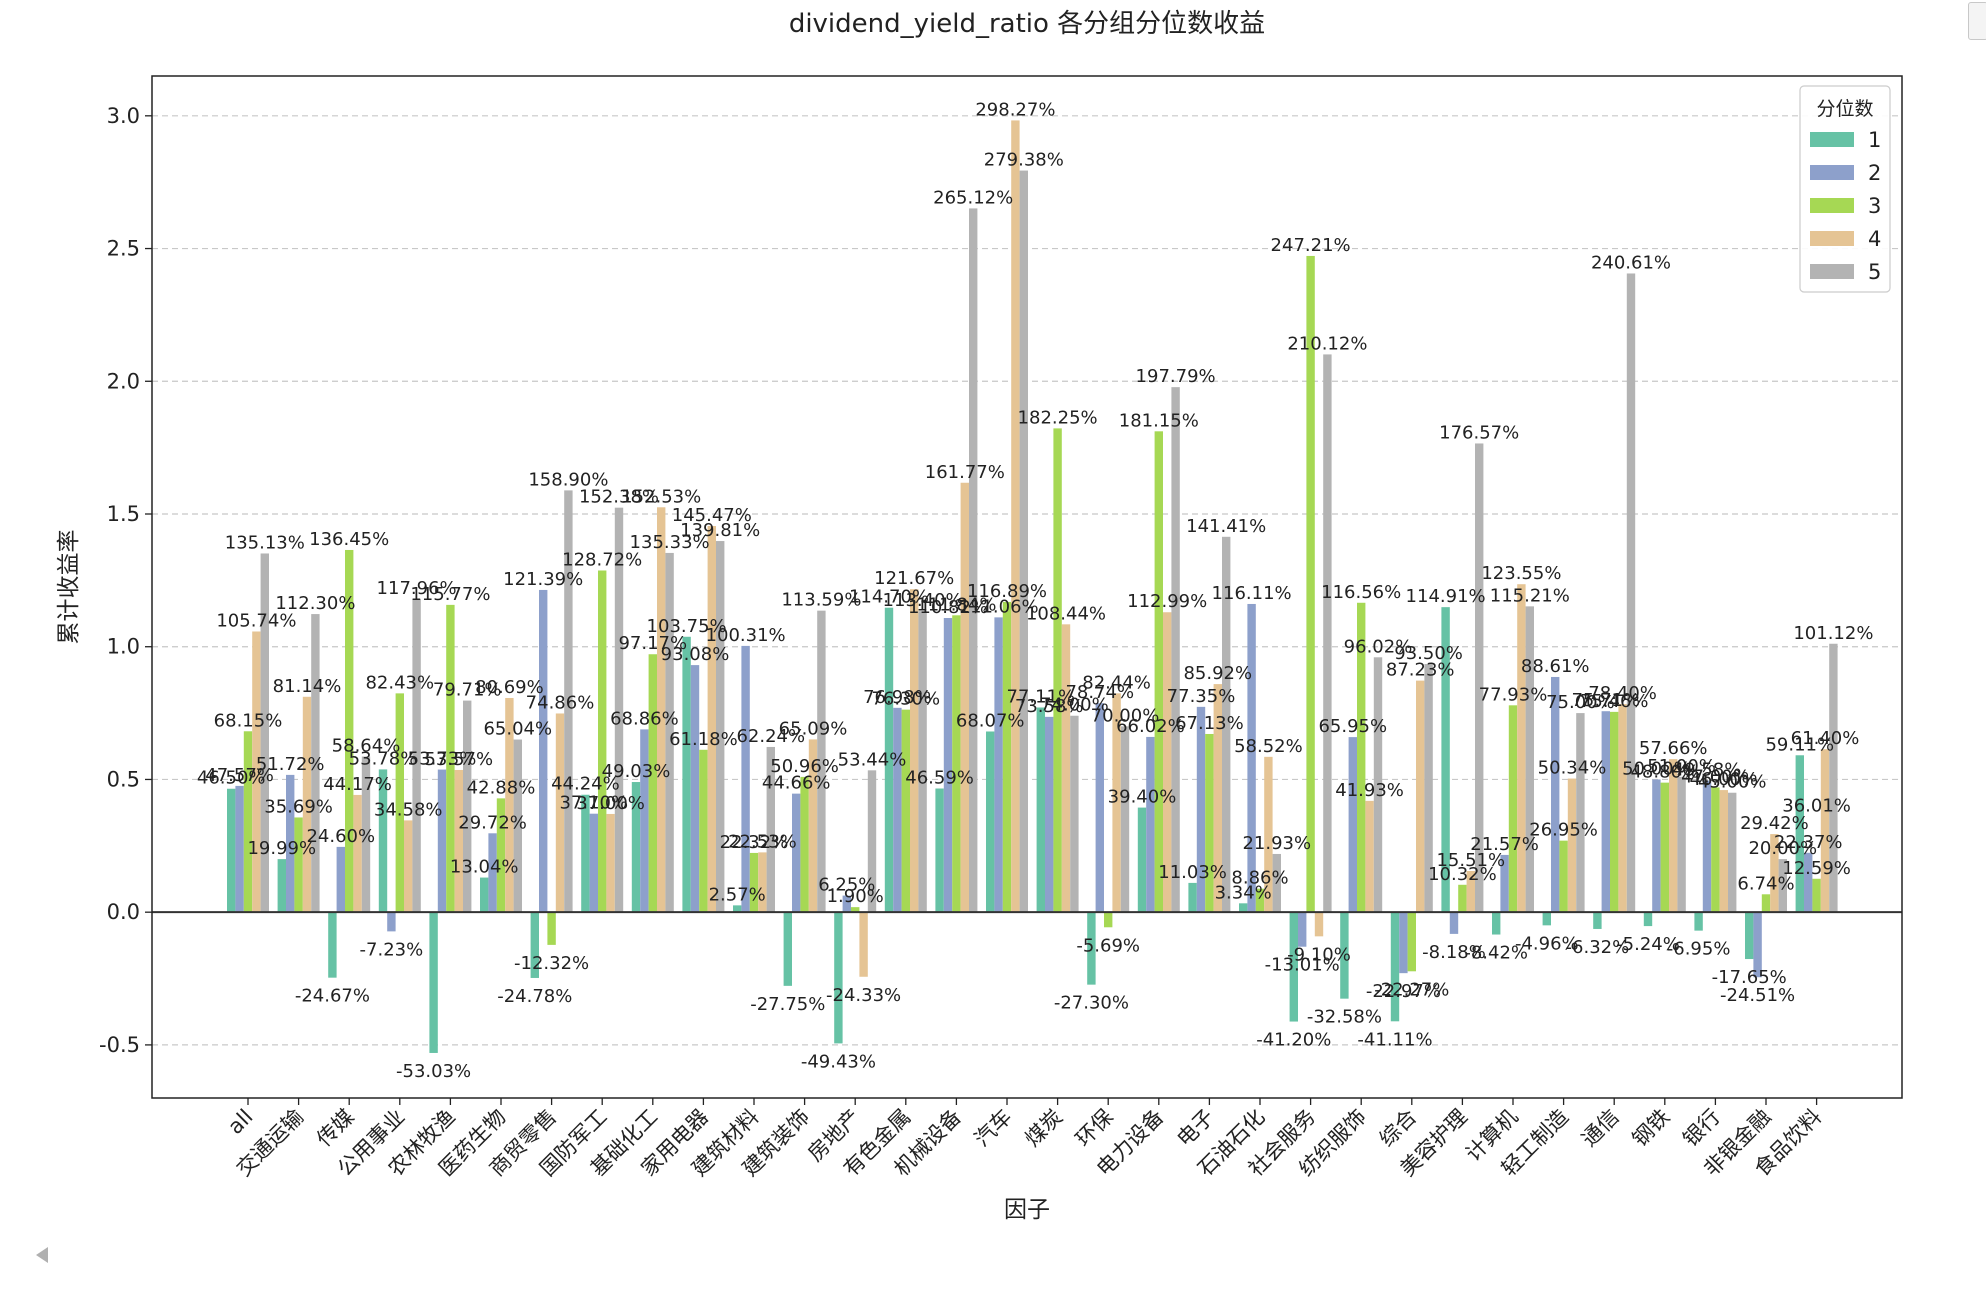 Image resolution: width=1986 pixels, height=1289 pixels. I want to click on data-label: -6.95%, so click(1699, 949).